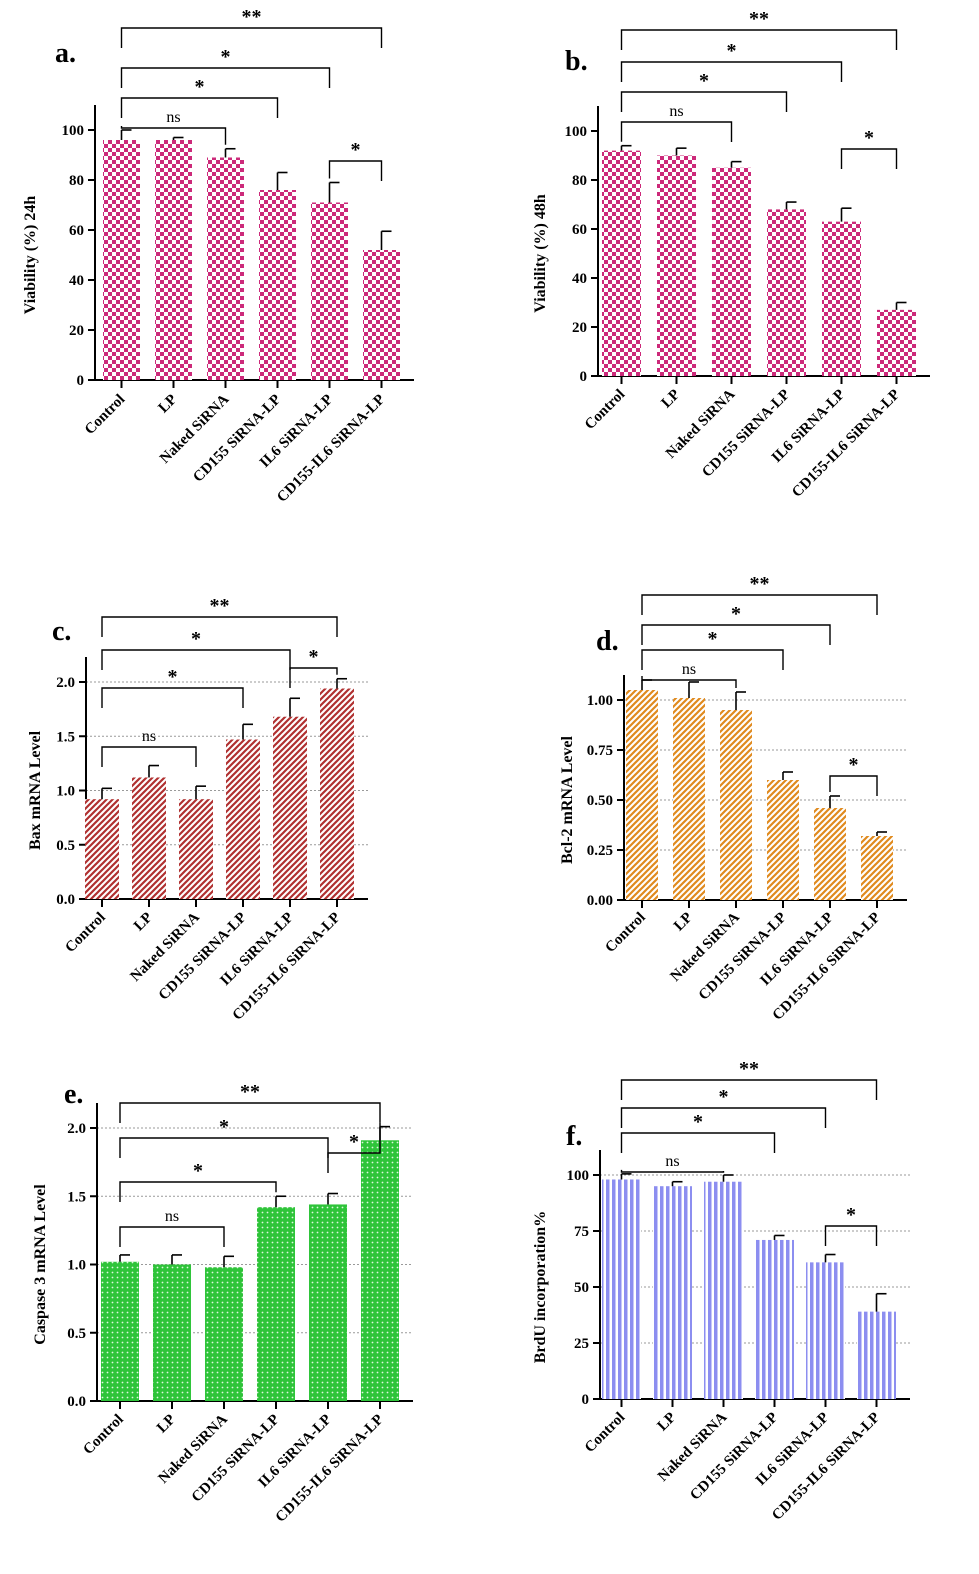  I want to click on y-tick-label: 60, so click(76, 231).